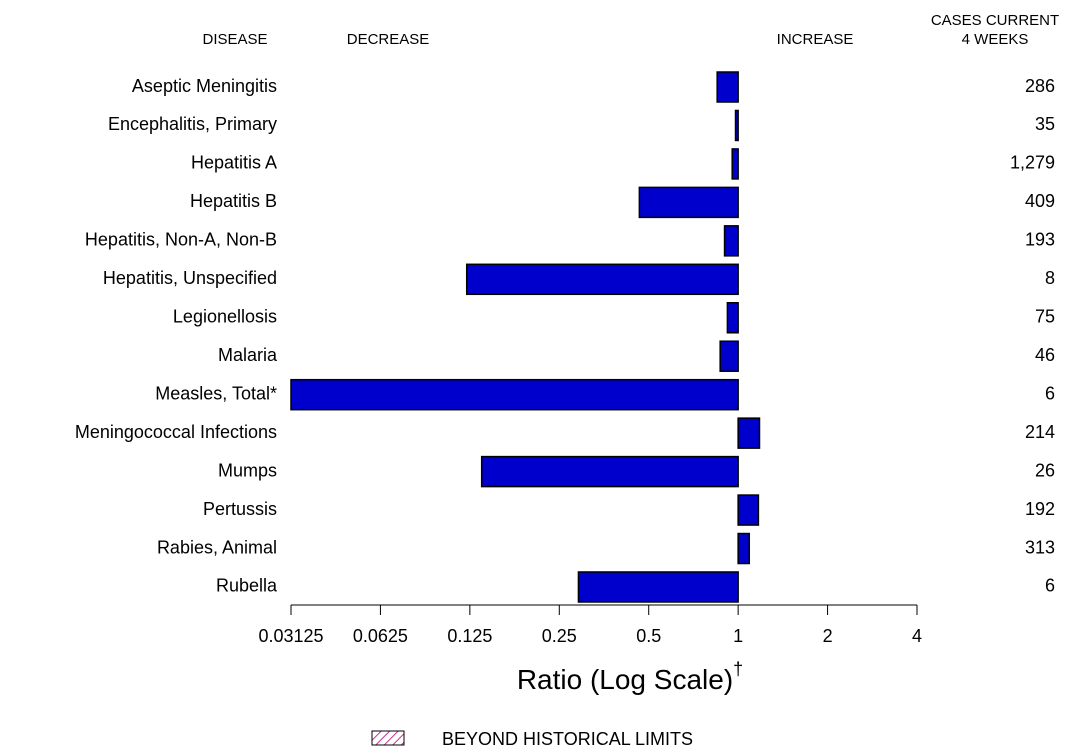 This screenshot has width=1065, height=750. Describe the element at coordinates (204, 86) in the screenshot. I see `category-label: Aseptic Meningitis` at that location.